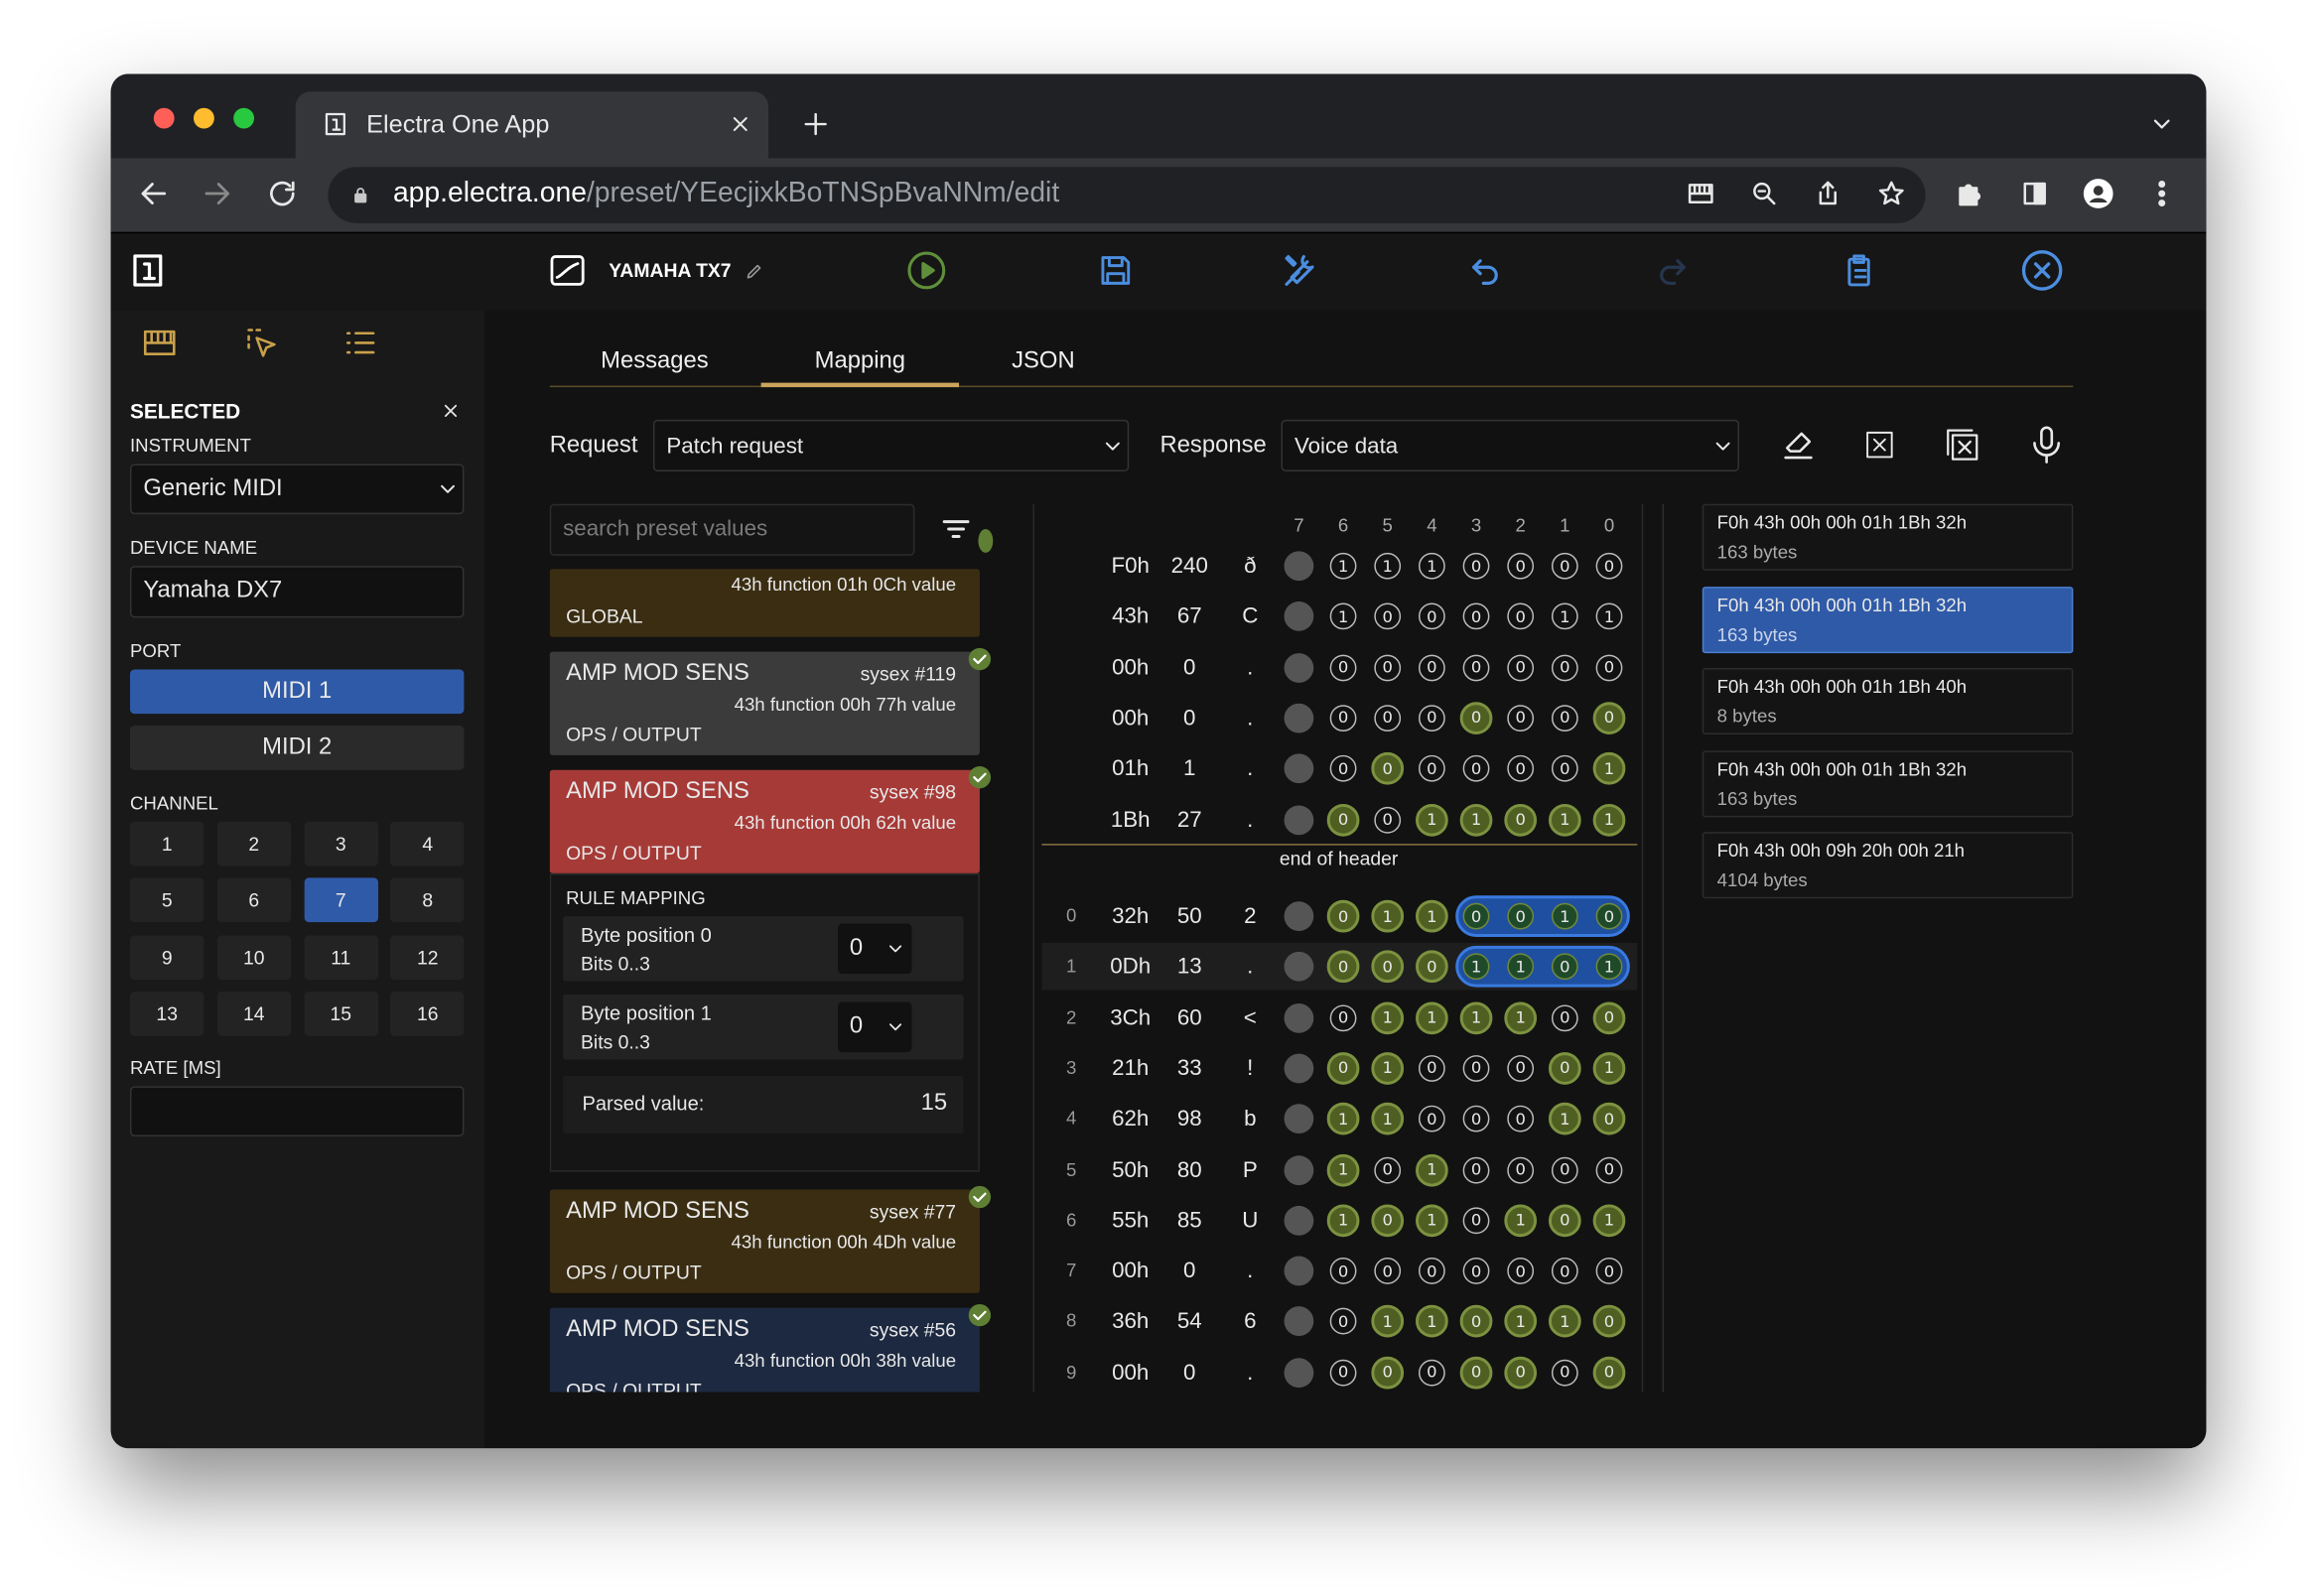  Describe the element at coordinates (532, 128) in the screenshot. I see `active-tab` at that location.